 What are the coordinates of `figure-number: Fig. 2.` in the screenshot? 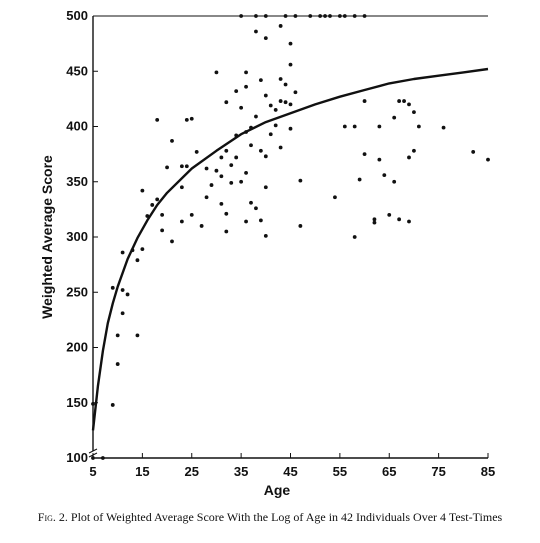 It's located at (52, 517).